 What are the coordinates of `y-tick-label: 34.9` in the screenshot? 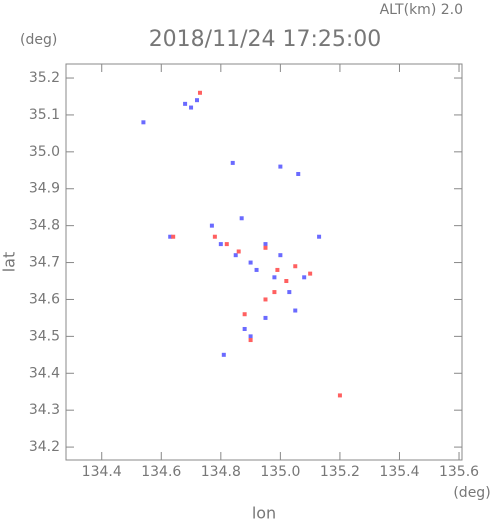 It's located at (44, 189).